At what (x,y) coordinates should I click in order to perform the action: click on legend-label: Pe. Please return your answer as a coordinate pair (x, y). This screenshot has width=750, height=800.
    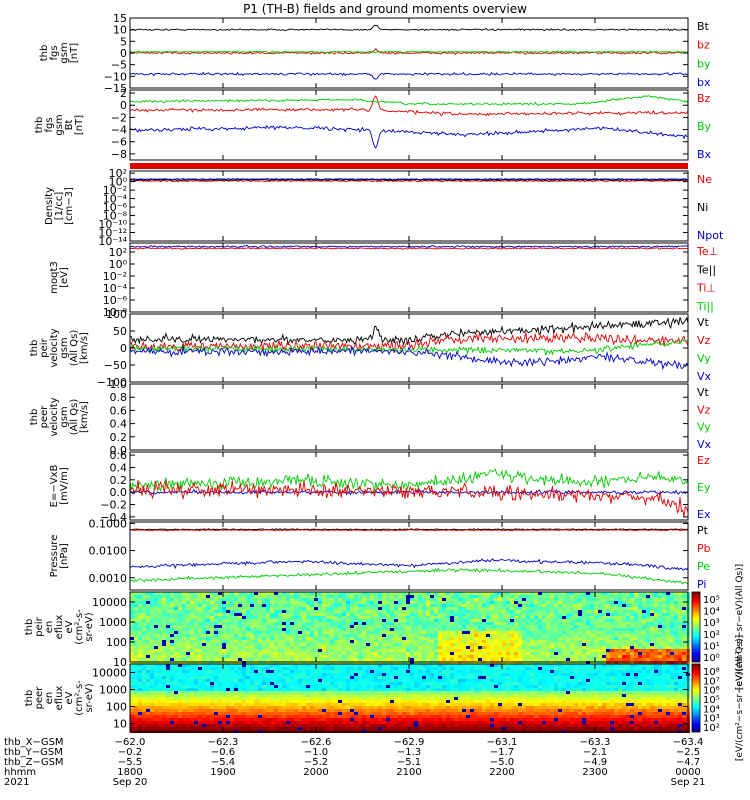
    Looking at the image, I should click on (703, 566).